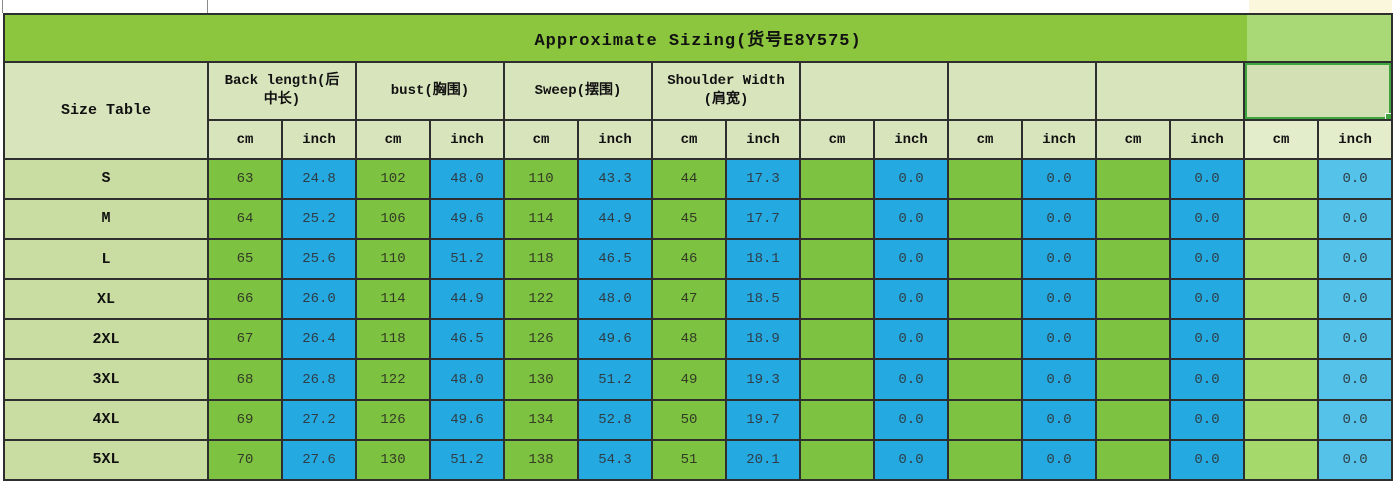 This screenshot has height=485, width=1395. I want to click on cm-value-cell: 118, so click(393, 339).